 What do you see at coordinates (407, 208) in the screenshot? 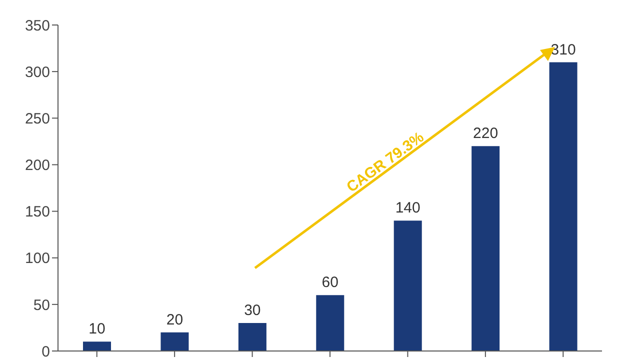
I see `data-label: 140` at bounding box center [407, 208].